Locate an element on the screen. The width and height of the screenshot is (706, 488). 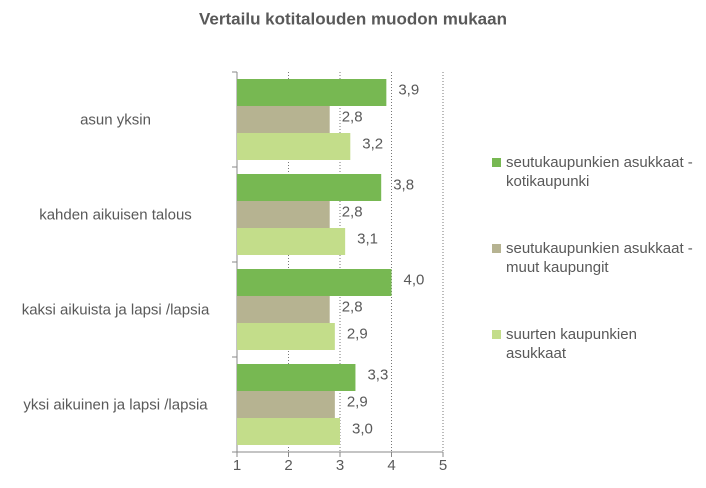
value-label: 4,0 is located at coordinates (414, 279).